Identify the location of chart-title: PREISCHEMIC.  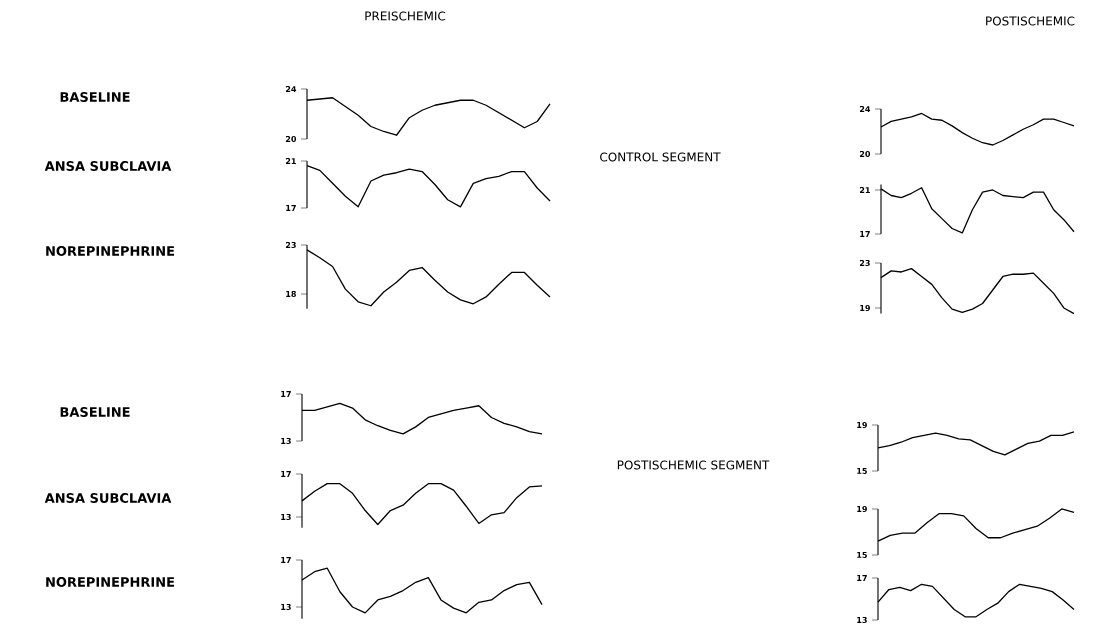
(405, 16).